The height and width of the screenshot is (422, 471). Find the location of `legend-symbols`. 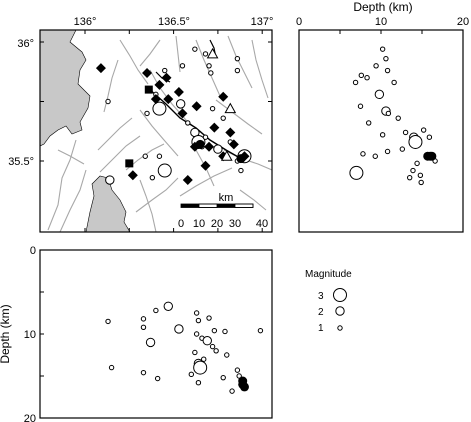

legend-symbols is located at coordinates (340, 309).